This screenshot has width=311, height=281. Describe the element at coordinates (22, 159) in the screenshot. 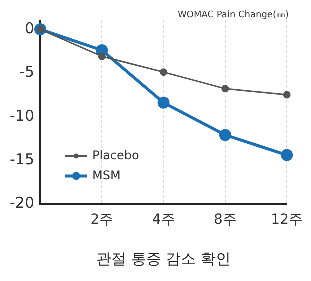

I see `y-tick-label: -15` at that location.